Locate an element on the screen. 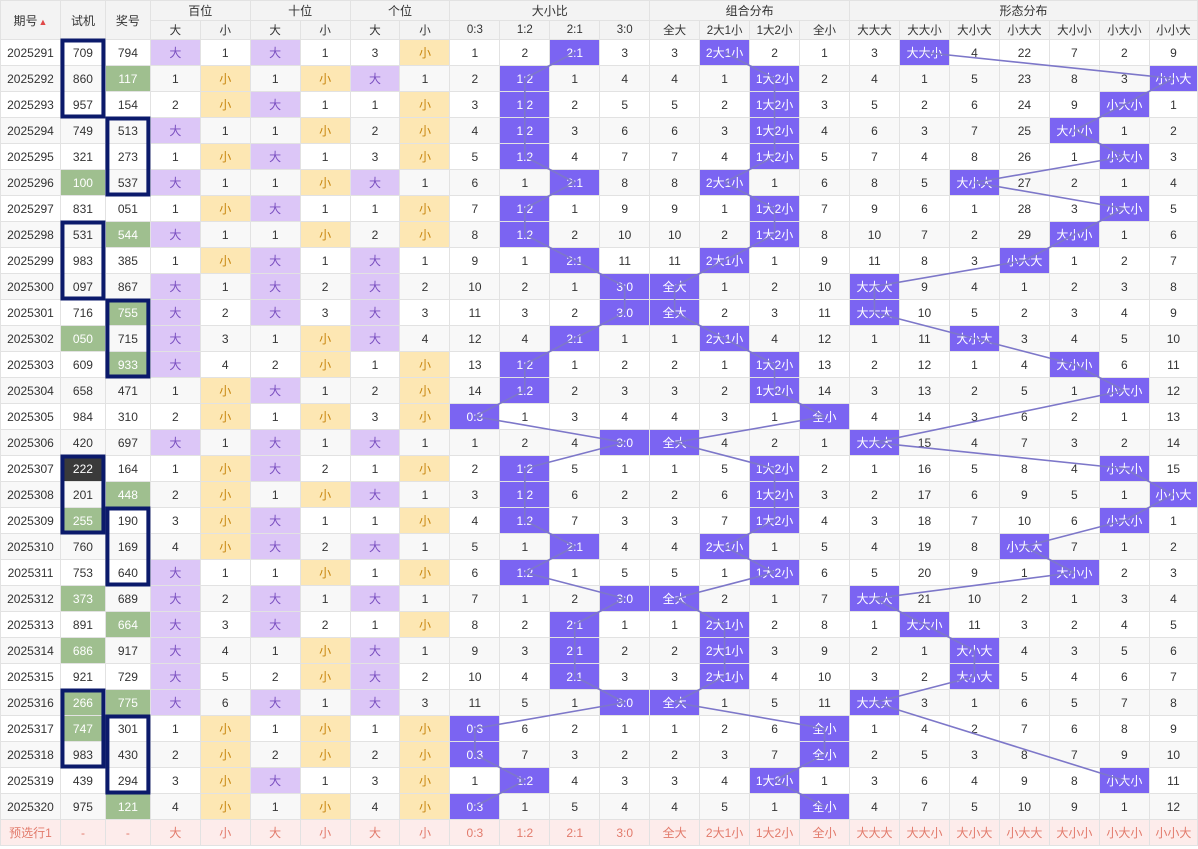  predict-cell: 1大2小 is located at coordinates (775, 832).